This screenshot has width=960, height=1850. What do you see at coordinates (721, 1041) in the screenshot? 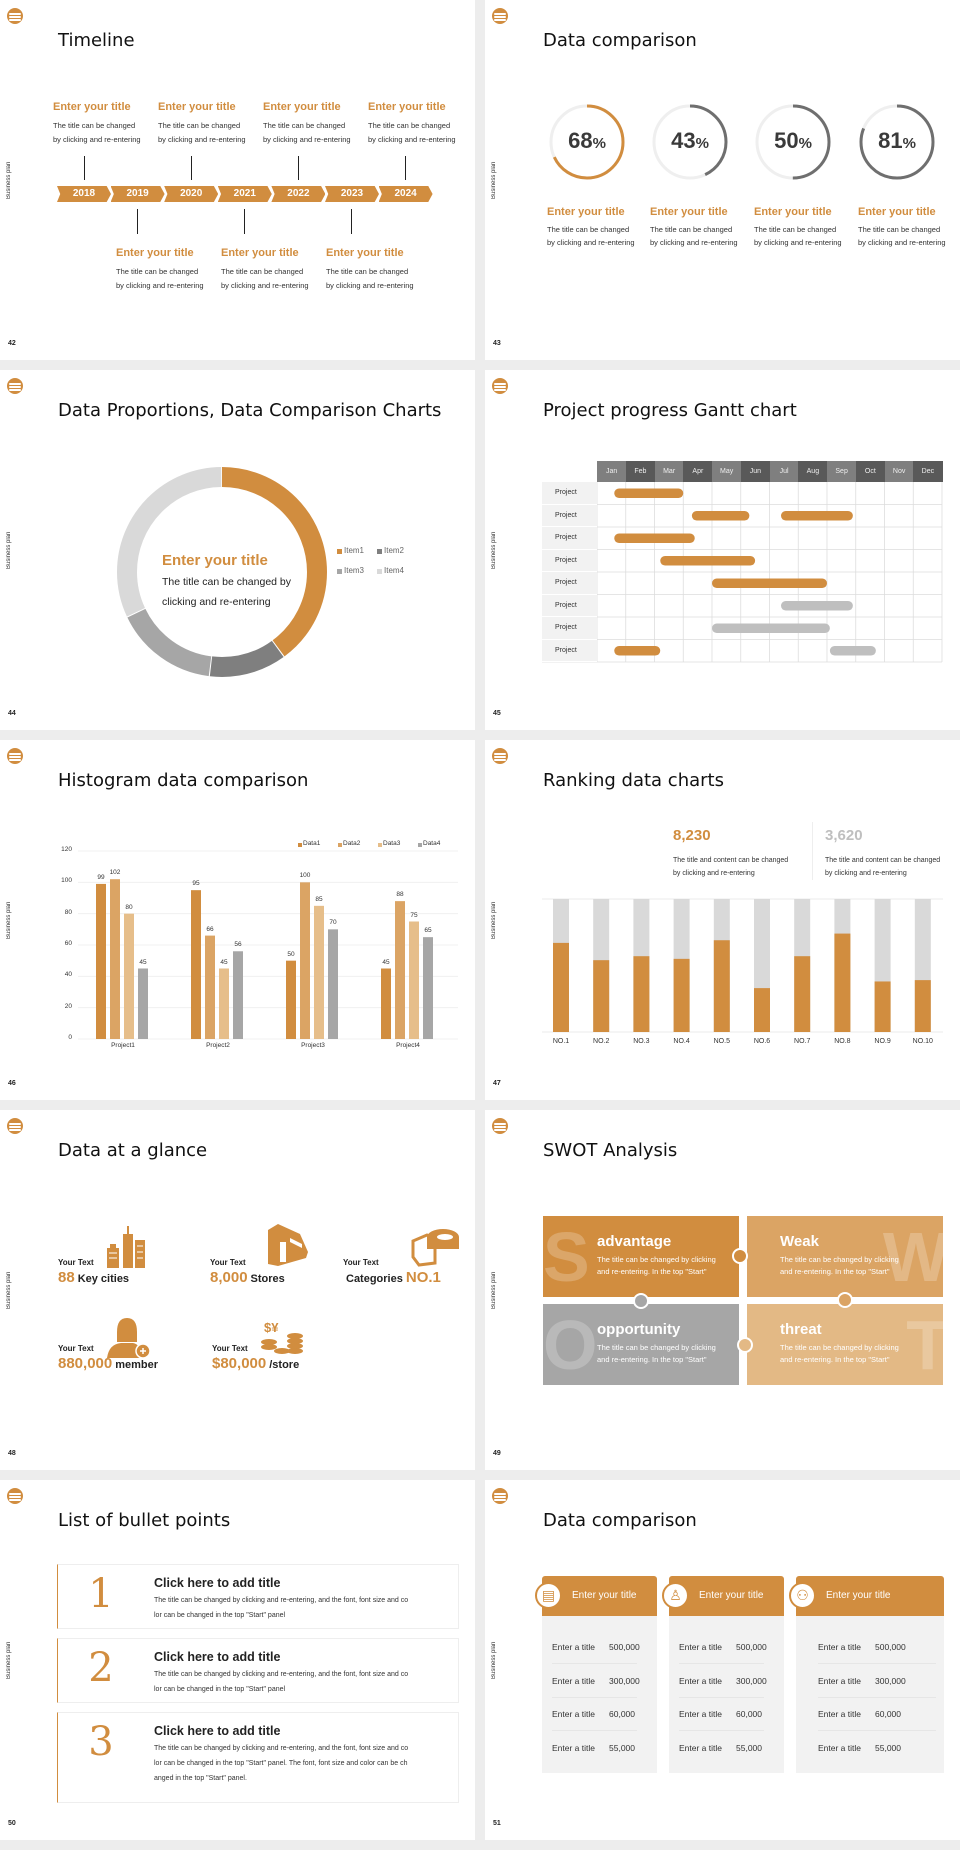
I see `x-tick-label: NO.5` at bounding box center [721, 1041].